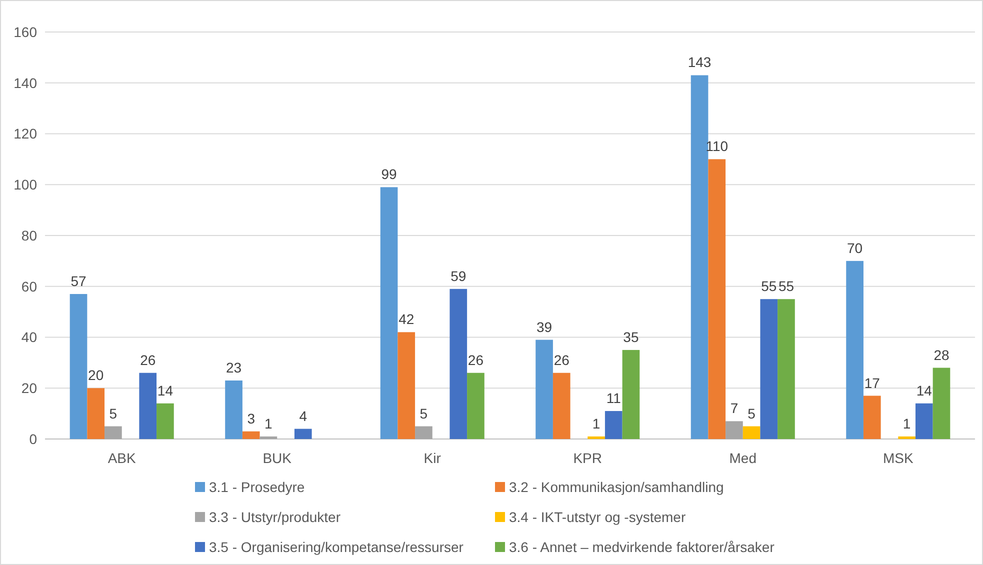 This screenshot has width=983, height=565. What do you see at coordinates (29, 235) in the screenshot?
I see `y-tick-label: 80` at bounding box center [29, 235].